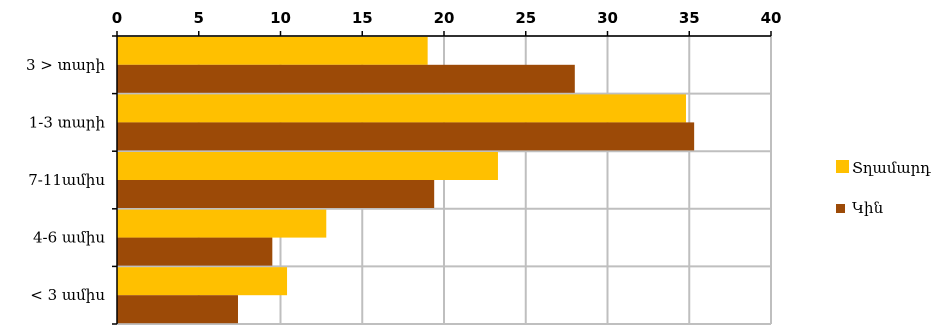 This screenshot has width=944, height=325. Describe the element at coordinates (771, 18) in the screenshot. I see `x-tick-label: 40` at that location.